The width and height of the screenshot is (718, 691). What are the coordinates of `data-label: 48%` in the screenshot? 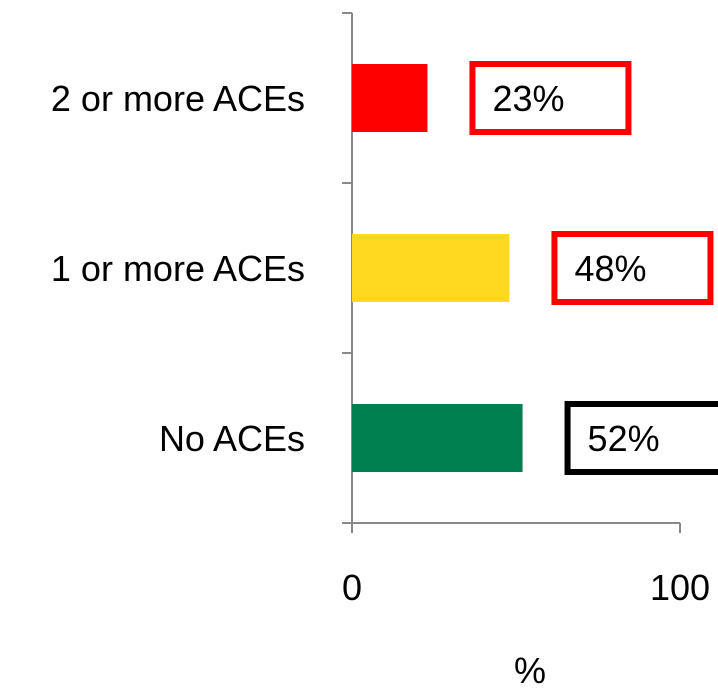 It's located at (610, 268).